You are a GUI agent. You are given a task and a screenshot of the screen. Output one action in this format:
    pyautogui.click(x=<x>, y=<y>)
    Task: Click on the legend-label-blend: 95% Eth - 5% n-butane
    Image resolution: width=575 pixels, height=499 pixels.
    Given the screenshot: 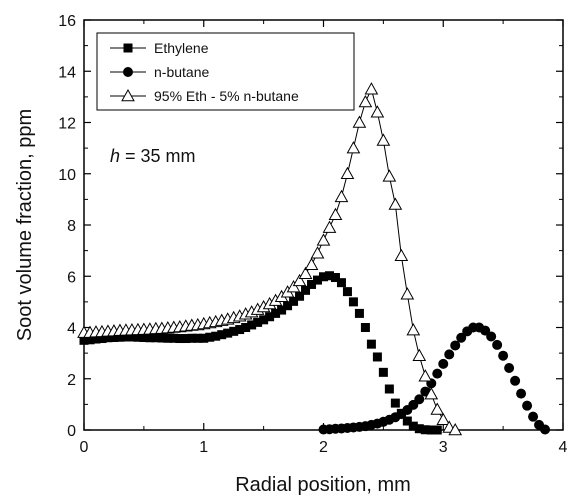 What is the action you would take?
    pyautogui.click(x=226, y=96)
    